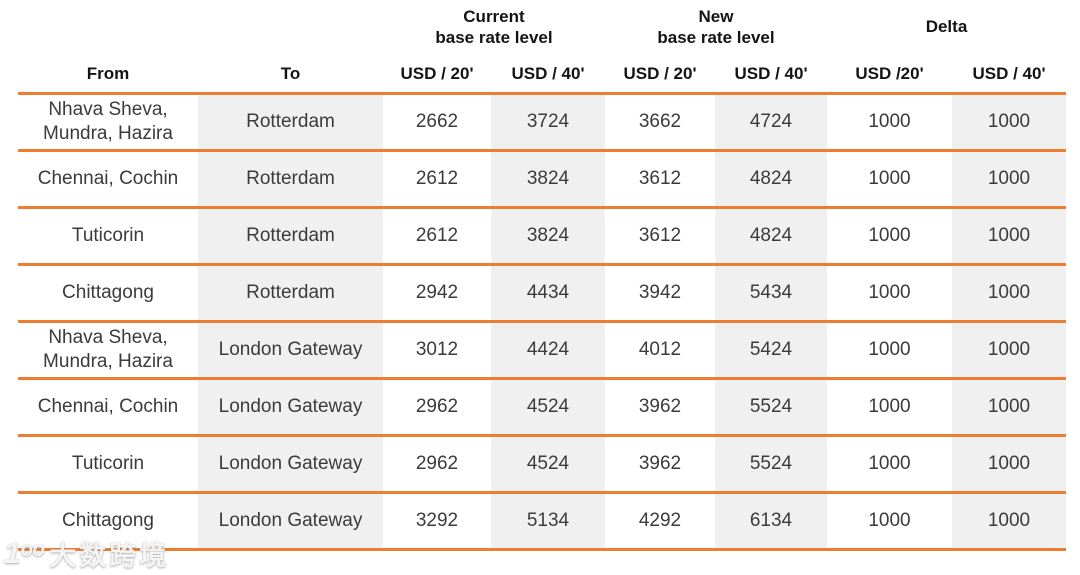 The image size is (1080, 575). Describe the element at coordinates (437, 73) in the screenshot. I see `col-header-cur-usd20: USD / 20'` at that location.